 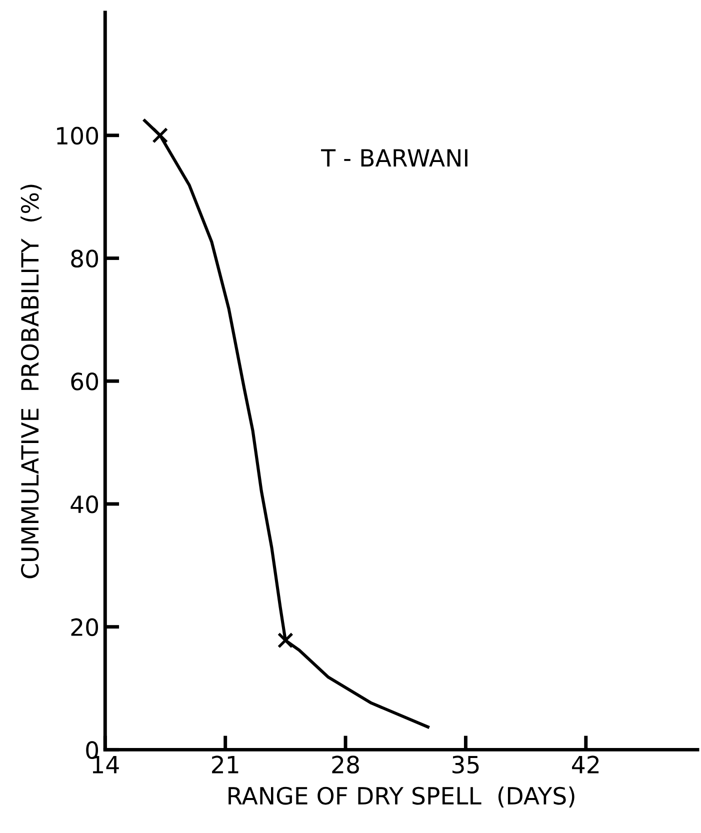 I want to click on y-tick-label: 80, so click(x=84, y=259).